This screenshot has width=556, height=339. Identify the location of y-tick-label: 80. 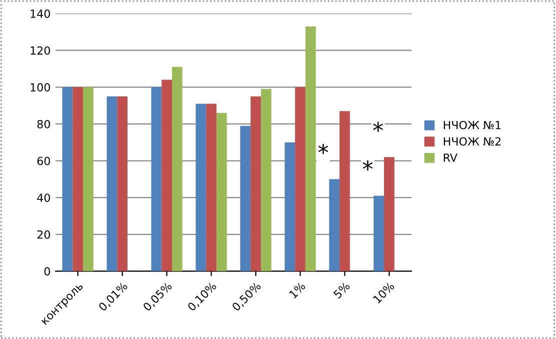
(43, 124).